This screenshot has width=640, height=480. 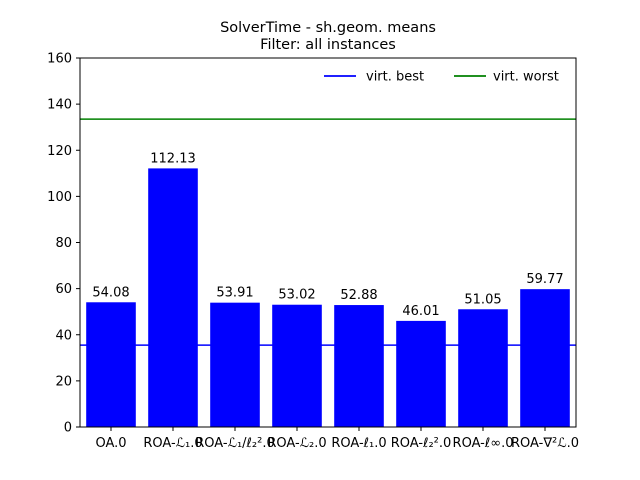 What do you see at coordinates (63, 381) in the screenshot?
I see `y-tick-label-1: 20` at bounding box center [63, 381].